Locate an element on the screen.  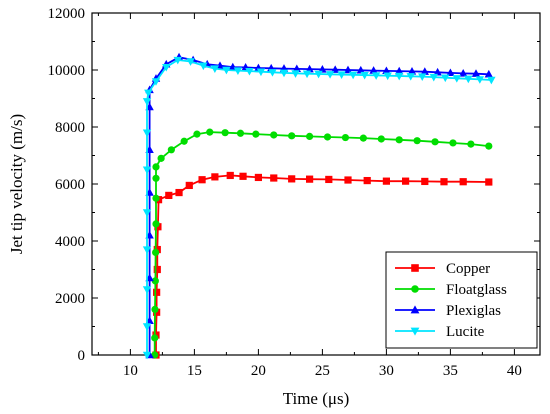
legend: Copper Floatglass Plexiglas Lucite is located at coordinates (461, 300).